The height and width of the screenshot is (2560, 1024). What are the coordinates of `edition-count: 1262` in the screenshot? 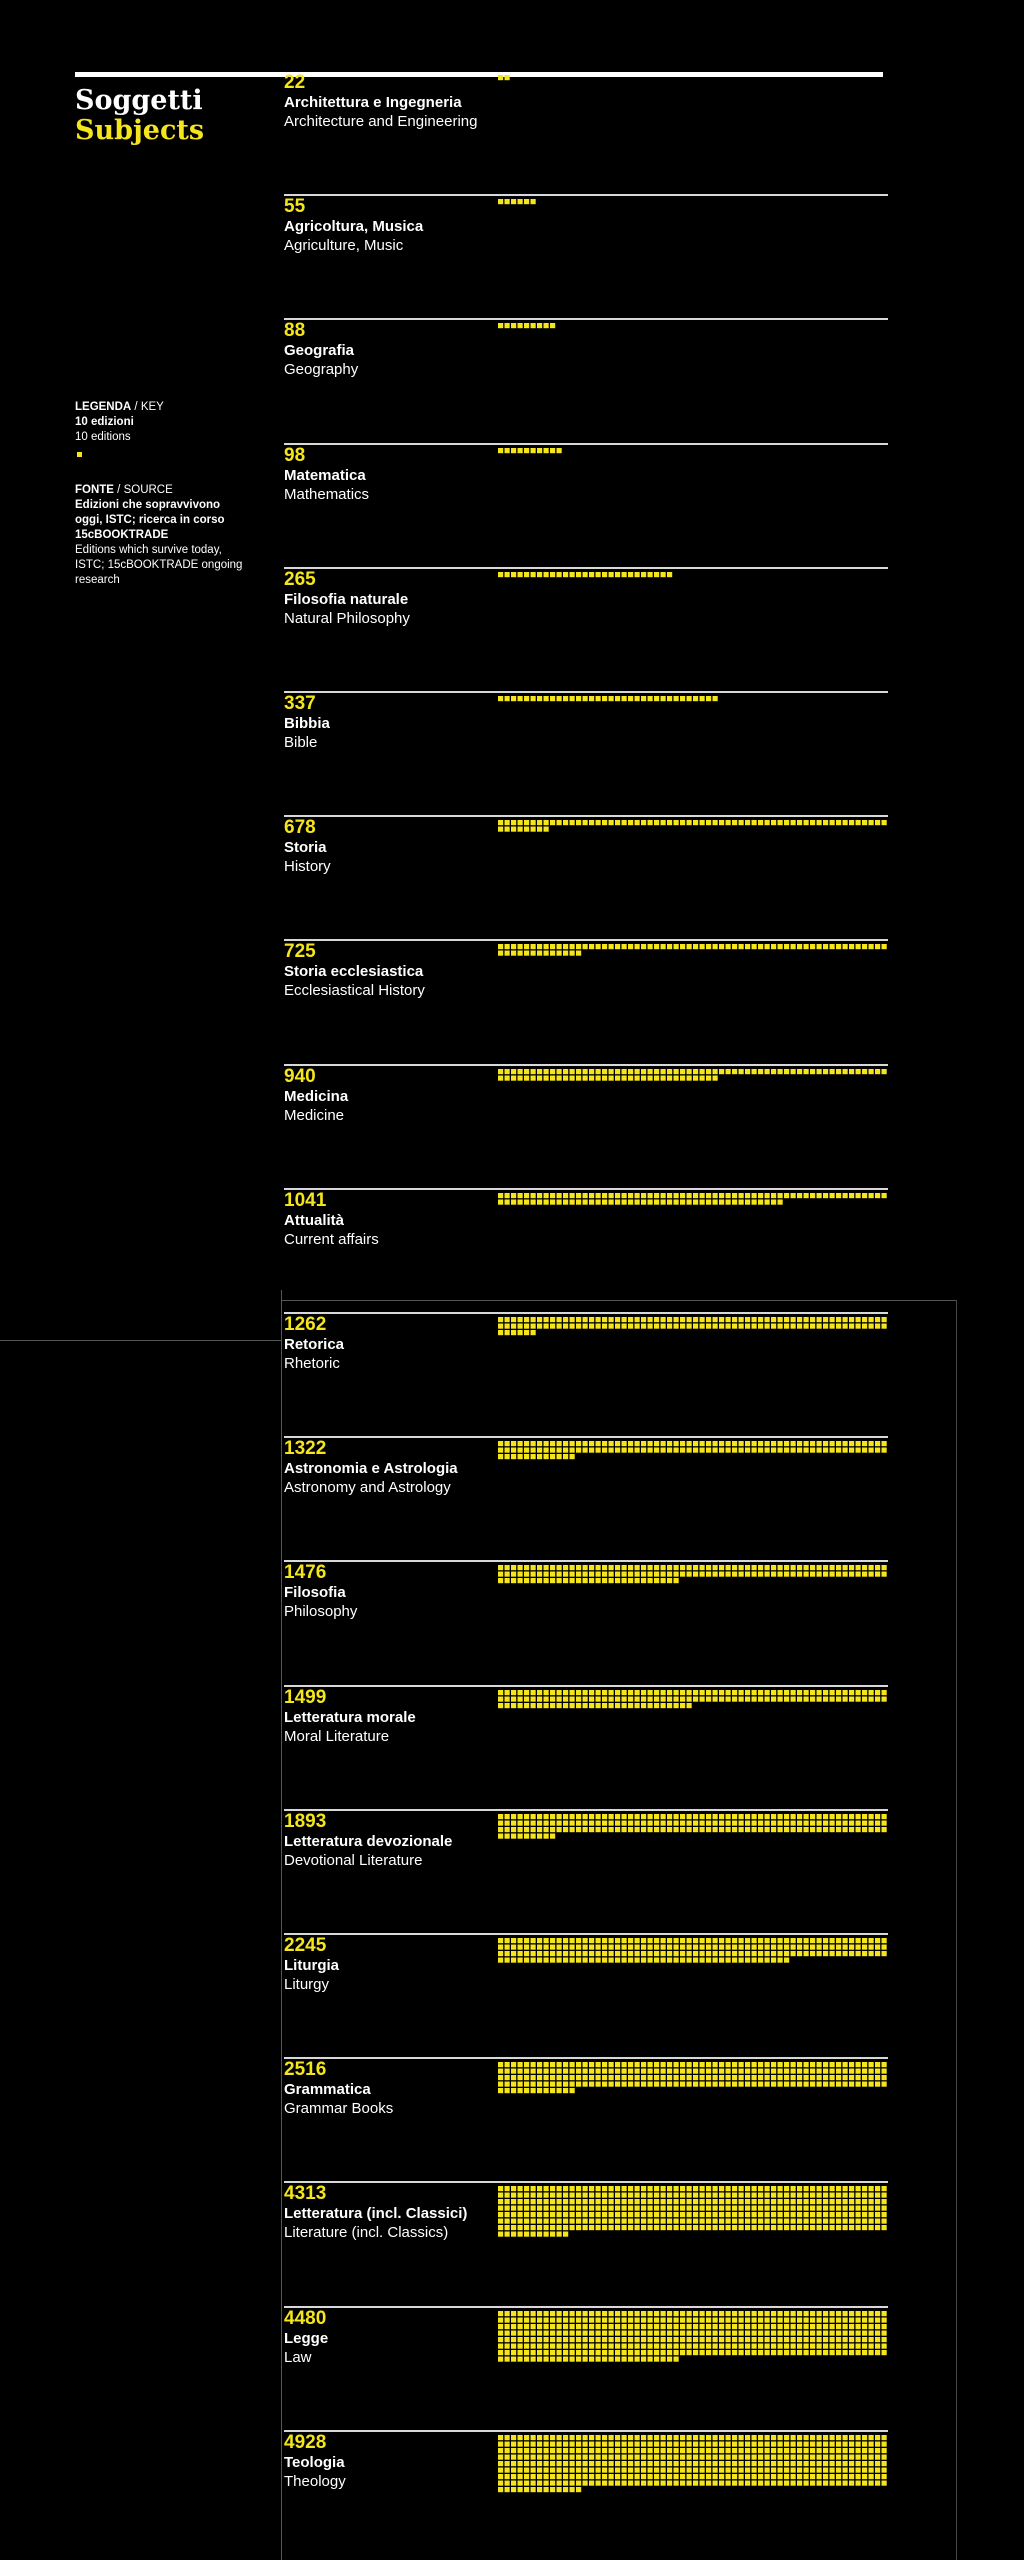 It's located at (305, 1324).